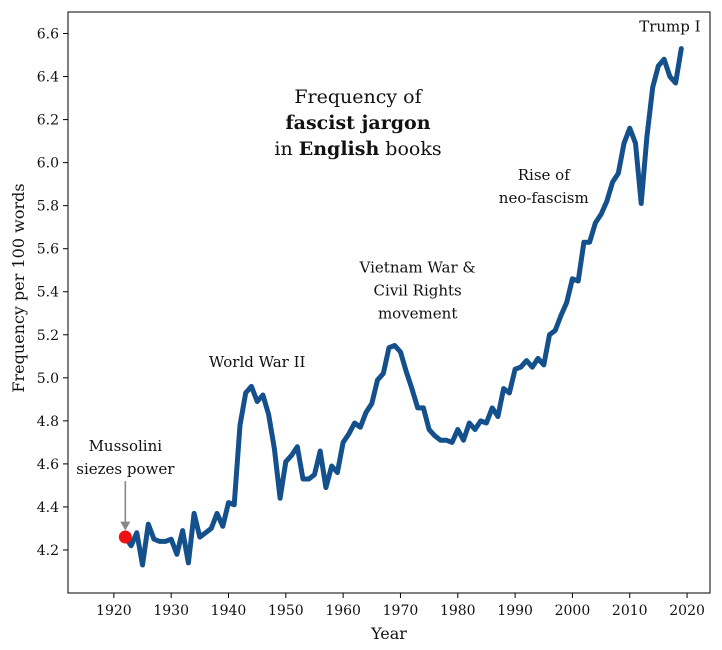 This screenshot has width=722, height=650. What do you see at coordinates (114, 611) in the screenshot?
I see `x-tick-label: 1920` at bounding box center [114, 611].